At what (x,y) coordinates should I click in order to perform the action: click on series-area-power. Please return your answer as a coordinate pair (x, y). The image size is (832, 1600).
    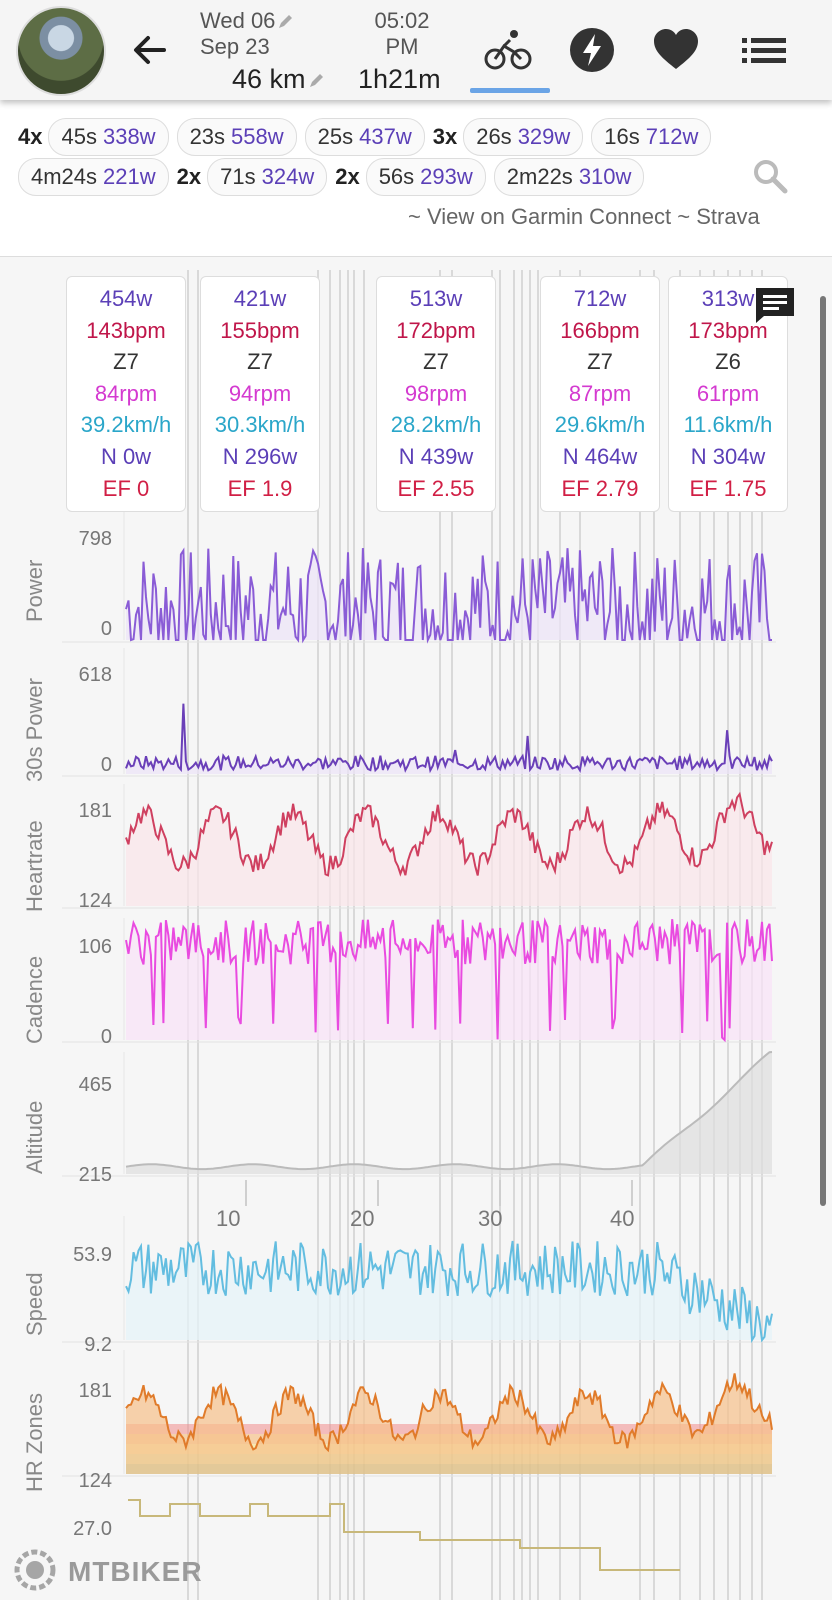
    Looking at the image, I should click on (449, 594).